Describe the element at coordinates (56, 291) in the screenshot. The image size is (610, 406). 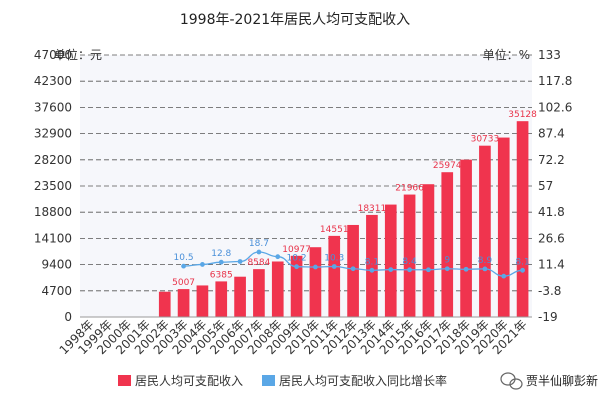
I see `left-tick-label: 4700` at that location.